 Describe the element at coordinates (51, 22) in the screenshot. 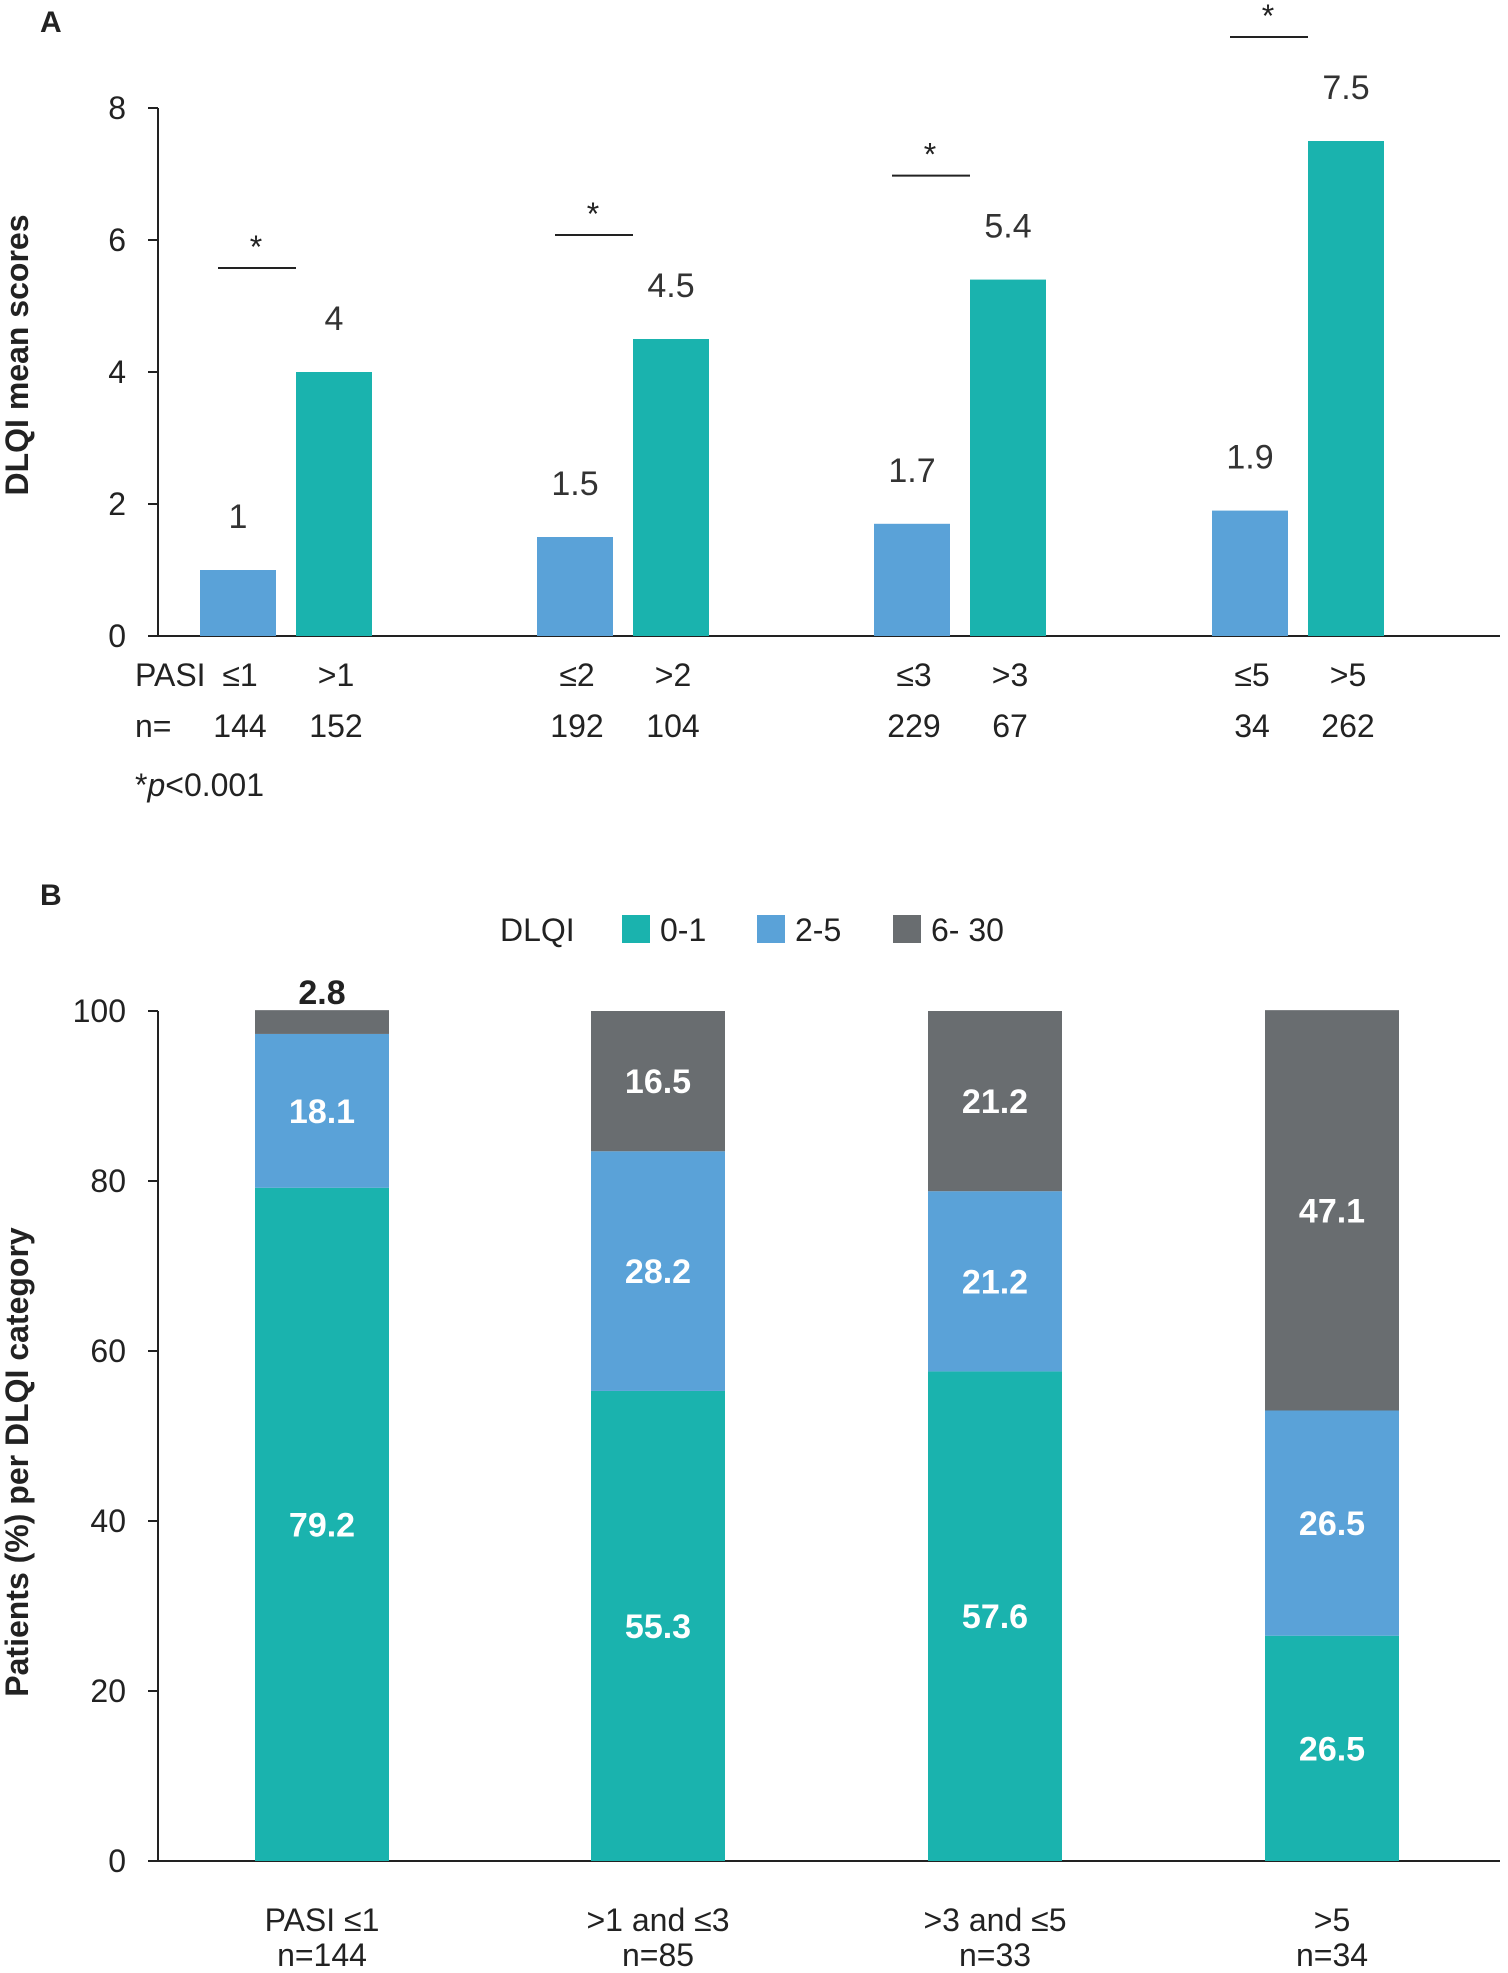

I see `panel-a-label: A` at that location.